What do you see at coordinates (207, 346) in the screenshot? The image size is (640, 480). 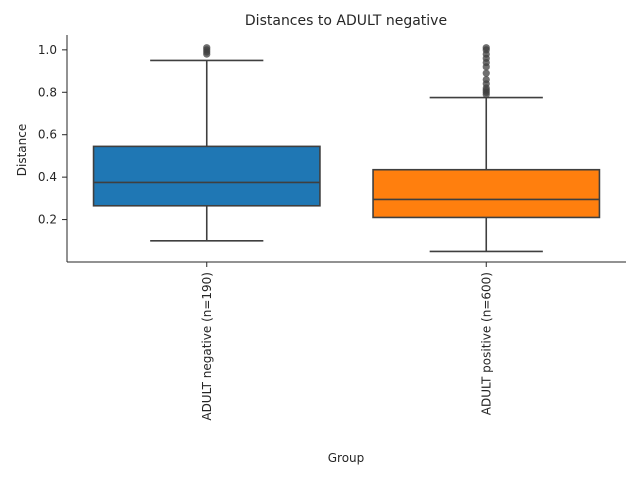 I see `x-tick-label: ADULT negative (n=190)` at bounding box center [207, 346].